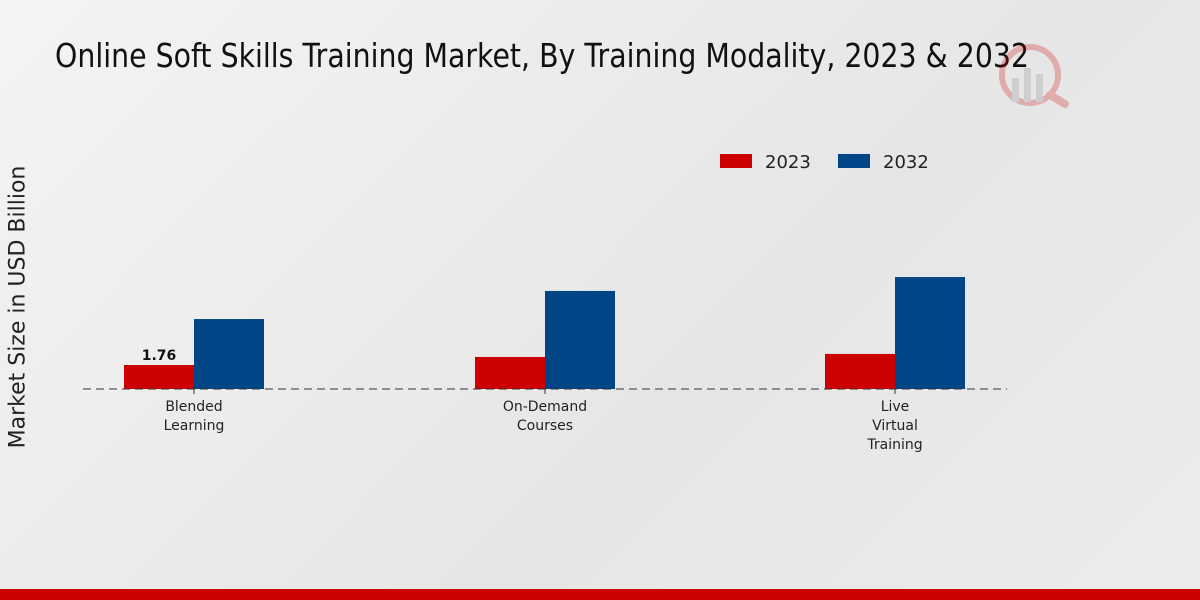 This screenshot has width=1200, height=600. What do you see at coordinates (194, 426) in the screenshot?
I see `x-tick-label: Learning` at bounding box center [194, 426].